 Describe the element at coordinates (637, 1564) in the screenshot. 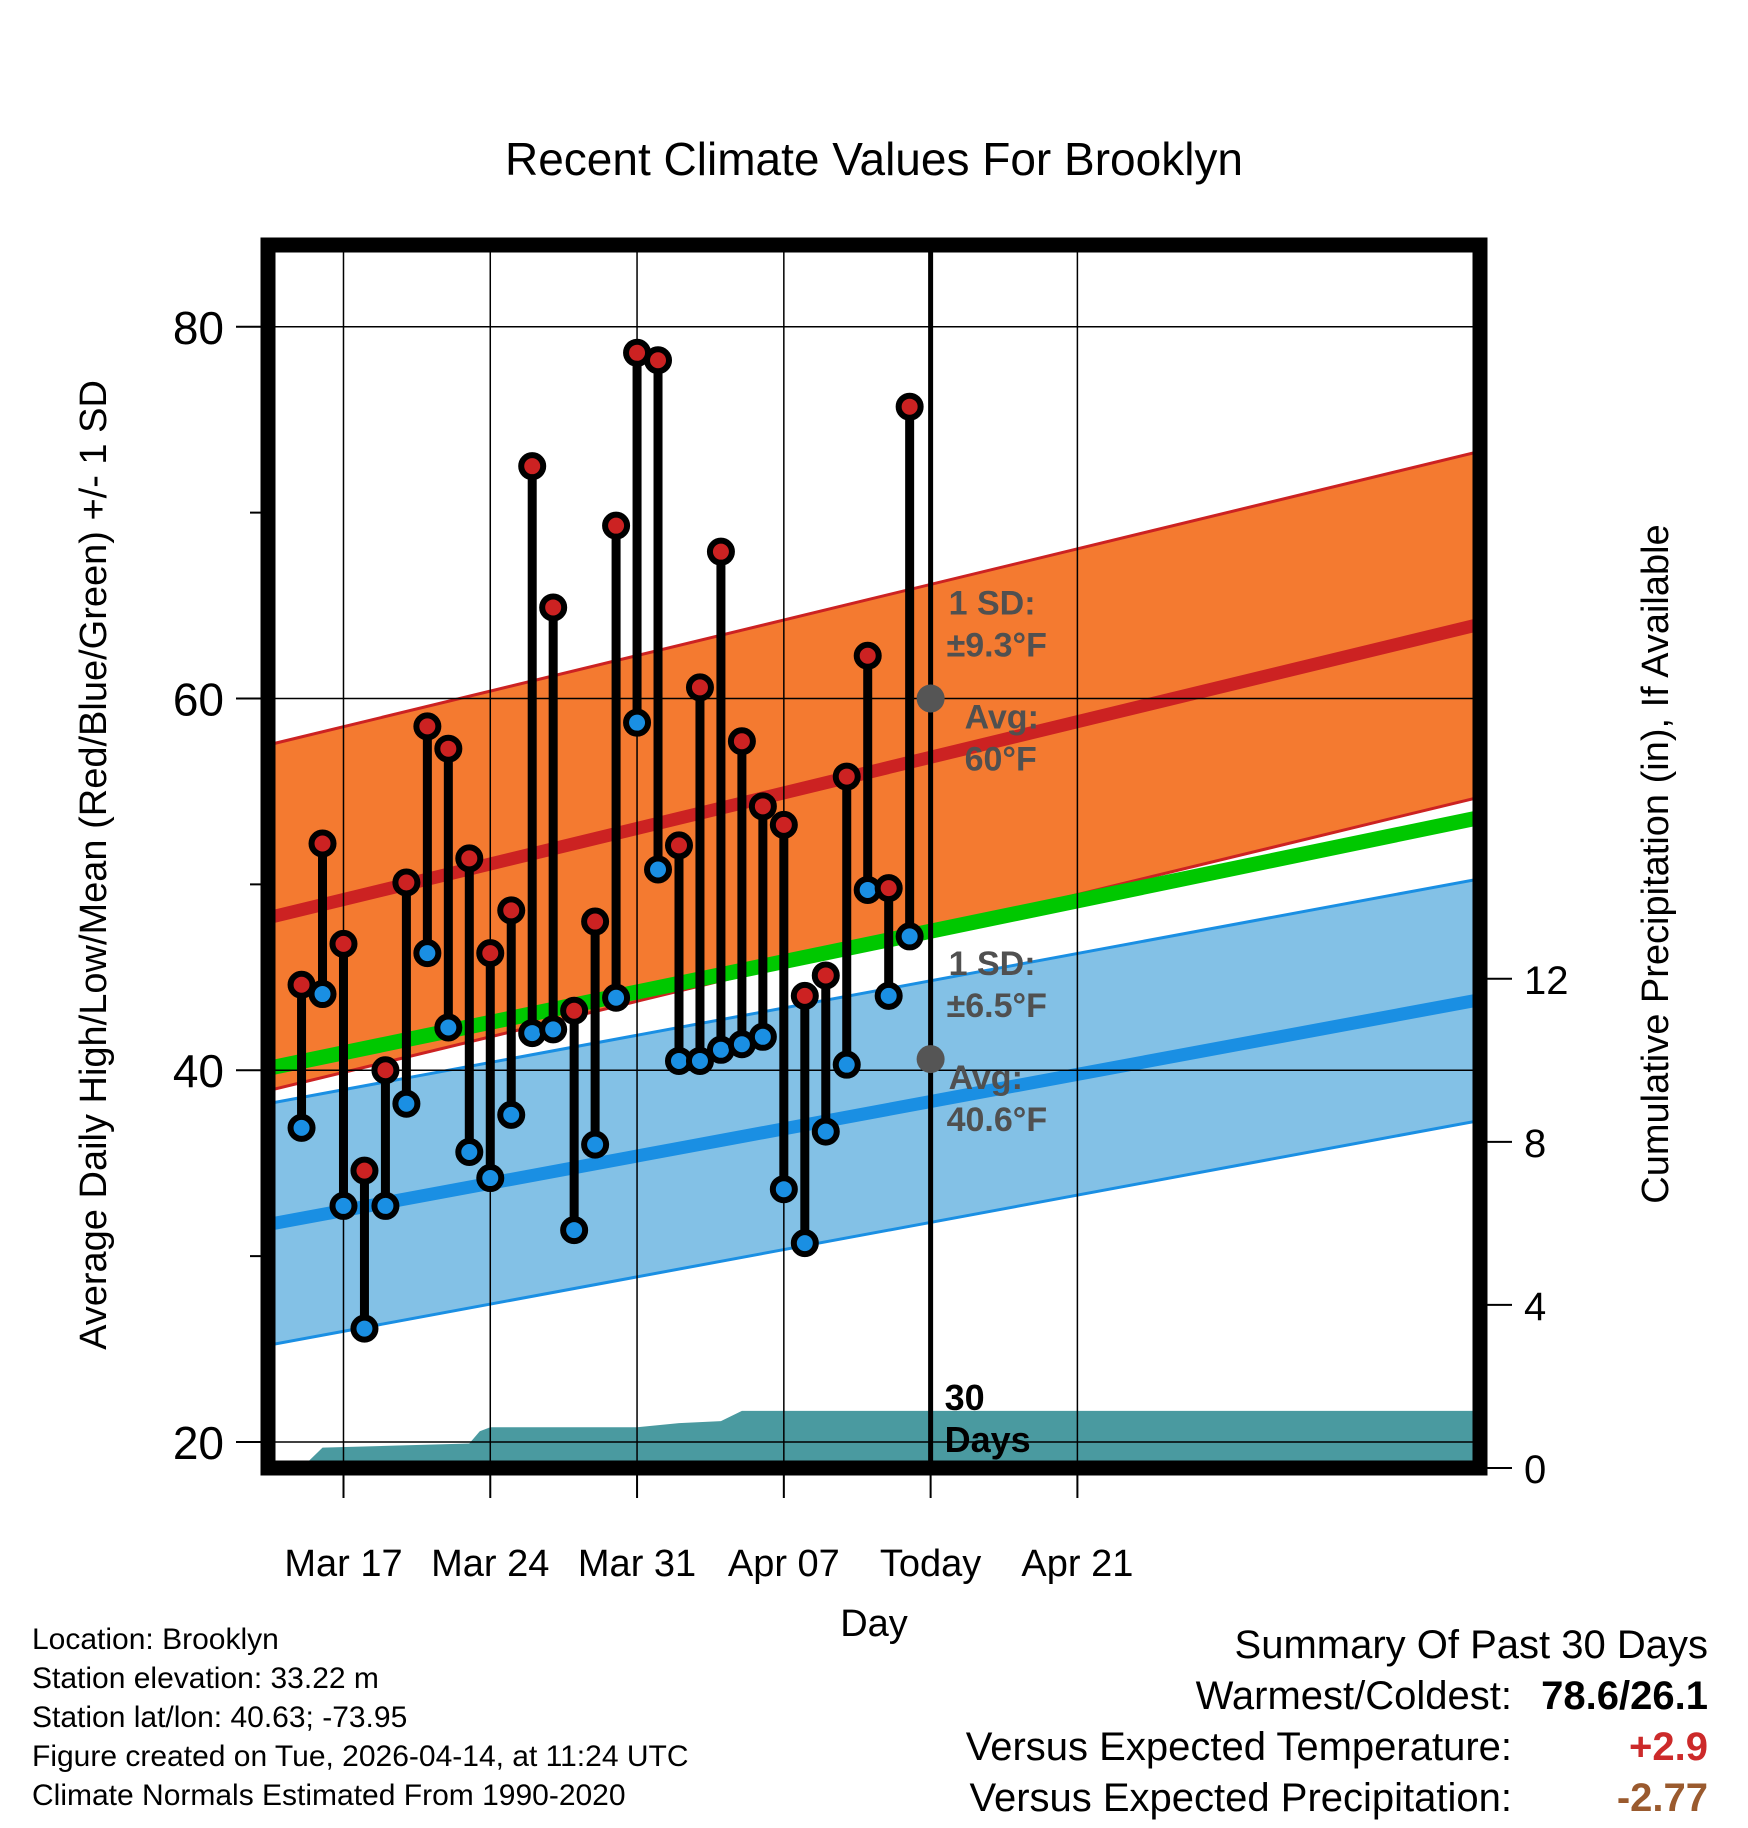

I see `x-tick-label: Mar 31` at that location.